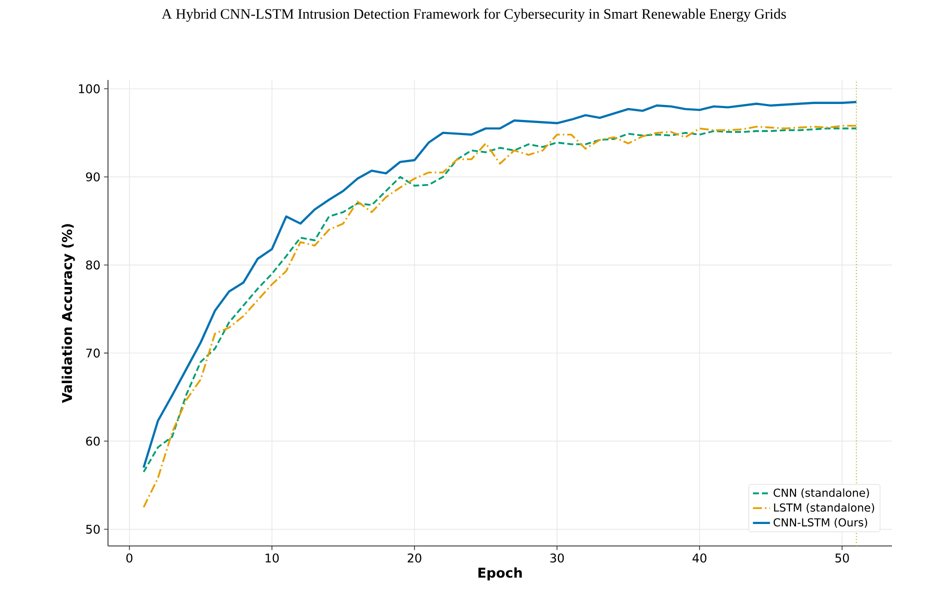 The image size is (948, 608). Describe the element at coordinates (93, 353) in the screenshot. I see `y-tick-label: 70` at that location.